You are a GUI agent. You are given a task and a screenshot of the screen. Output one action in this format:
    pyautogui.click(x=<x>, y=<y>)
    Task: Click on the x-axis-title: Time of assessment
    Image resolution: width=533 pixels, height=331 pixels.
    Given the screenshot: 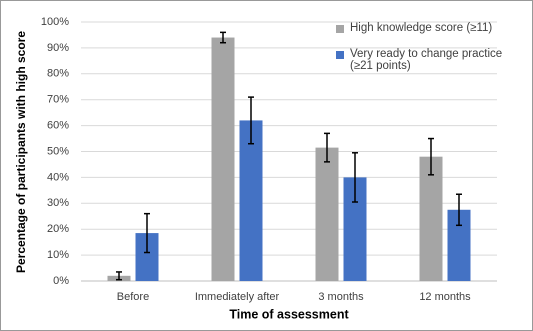 What is the action you would take?
    pyautogui.click(x=289, y=314)
    